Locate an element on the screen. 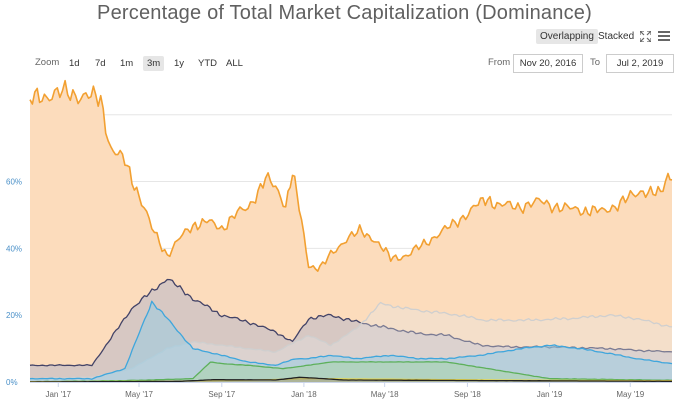 Image resolution: width=689 pixels, height=410 pixels. x-tick-label: Jan '17 is located at coordinates (58, 394).